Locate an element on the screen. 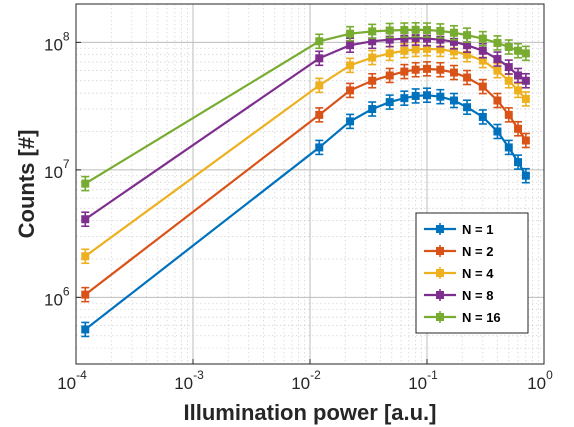 The width and height of the screenshot is (574, 427). legend-item-5: N = 16 is located at coordinates (462, 317).